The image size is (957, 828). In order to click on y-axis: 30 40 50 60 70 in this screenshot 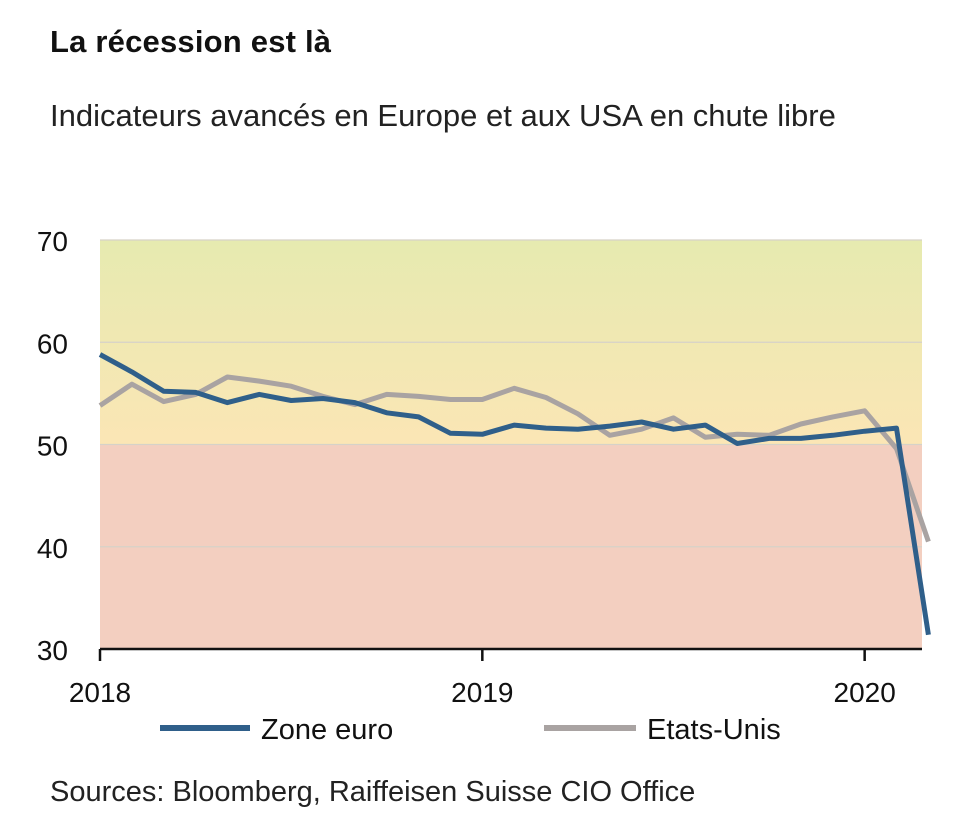, I will do `click(52, 446)`.